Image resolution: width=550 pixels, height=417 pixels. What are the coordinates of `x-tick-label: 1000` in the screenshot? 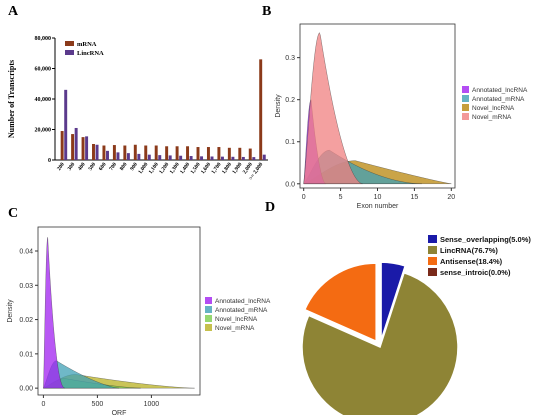 It's located at (152, 404).